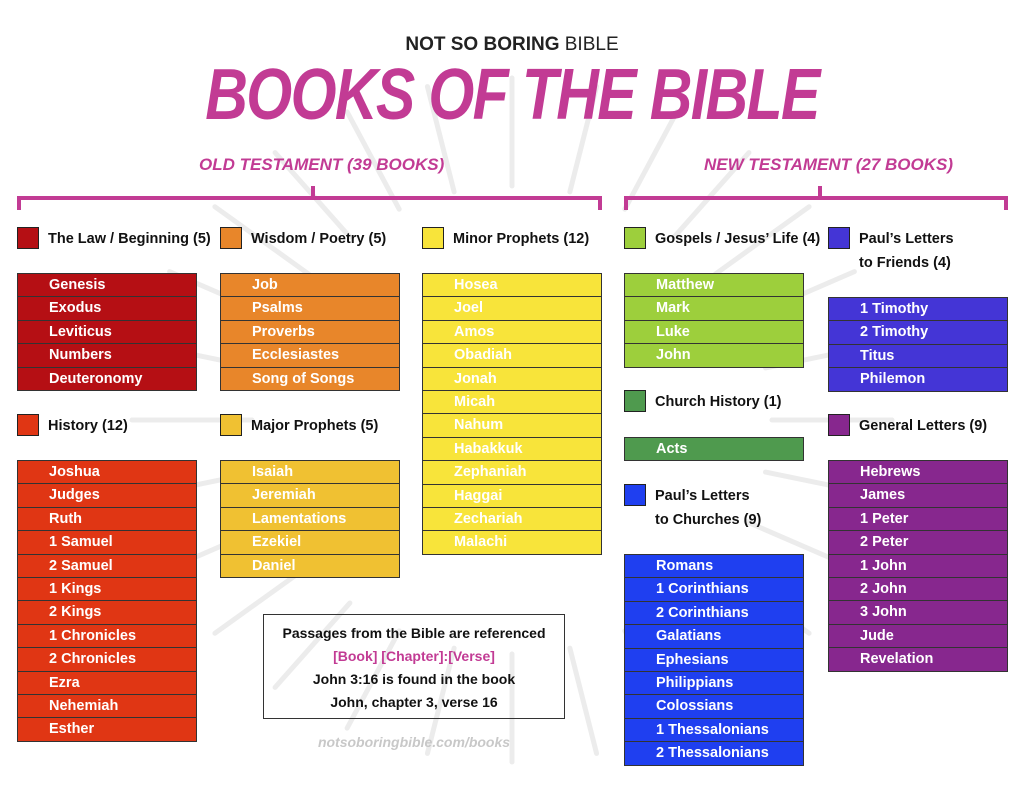 The width and height of the screenshot is (1024, 791). What do you see at coordinates (303, 239) in the screenshot?
I see `category-wisdom: Wisdom / Poetry (5)` at bounding box center [303, 239].